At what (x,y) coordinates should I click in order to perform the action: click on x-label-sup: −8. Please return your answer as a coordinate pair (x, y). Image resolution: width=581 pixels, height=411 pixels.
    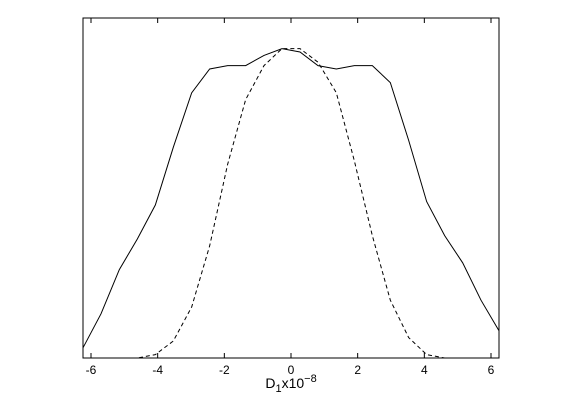
    Looking at the image, I should click on (310, 379).